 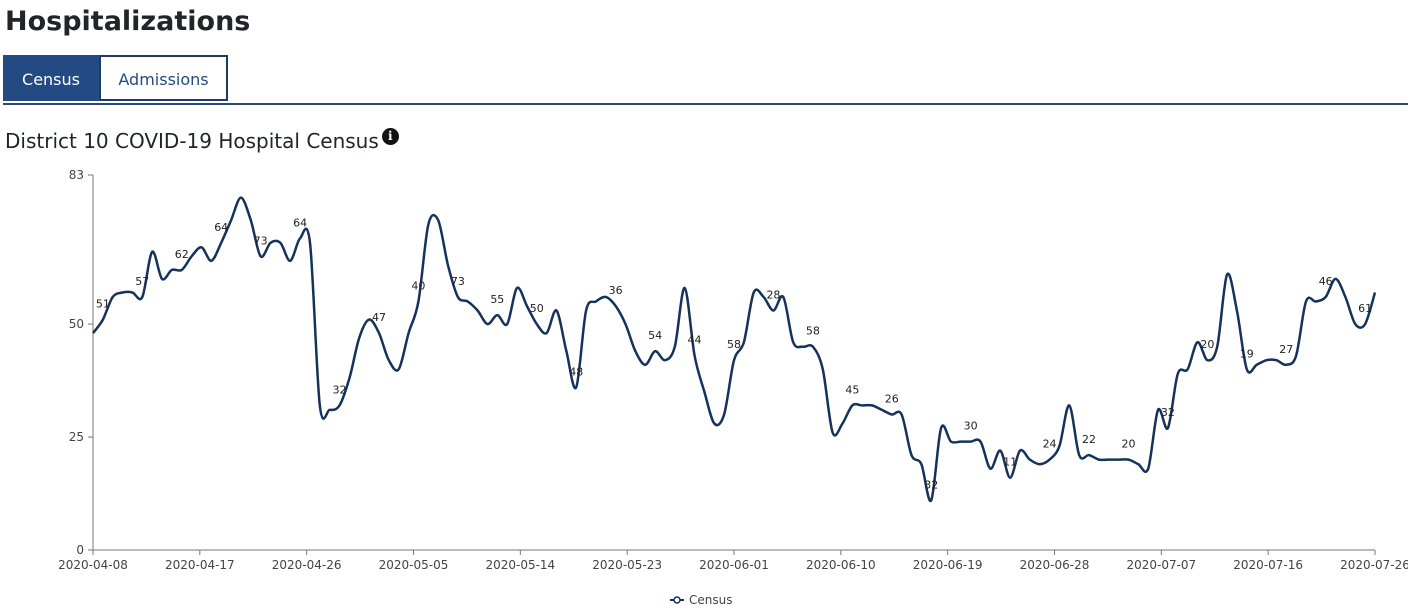 I want to click on data-label: 11, so click(x=1010, y=462).